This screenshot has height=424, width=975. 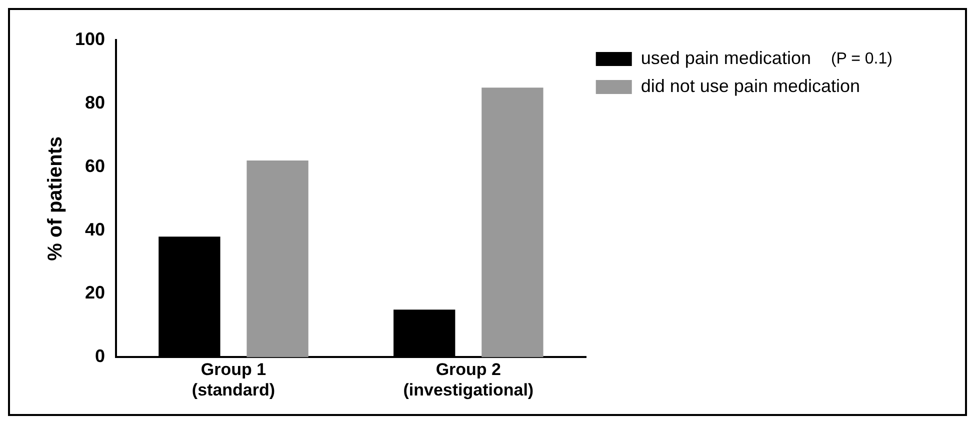 What do you see at coordinates (95, 166) in the screenshot?
I see `y-tick-label: 60` at bounding box center [95, 166].